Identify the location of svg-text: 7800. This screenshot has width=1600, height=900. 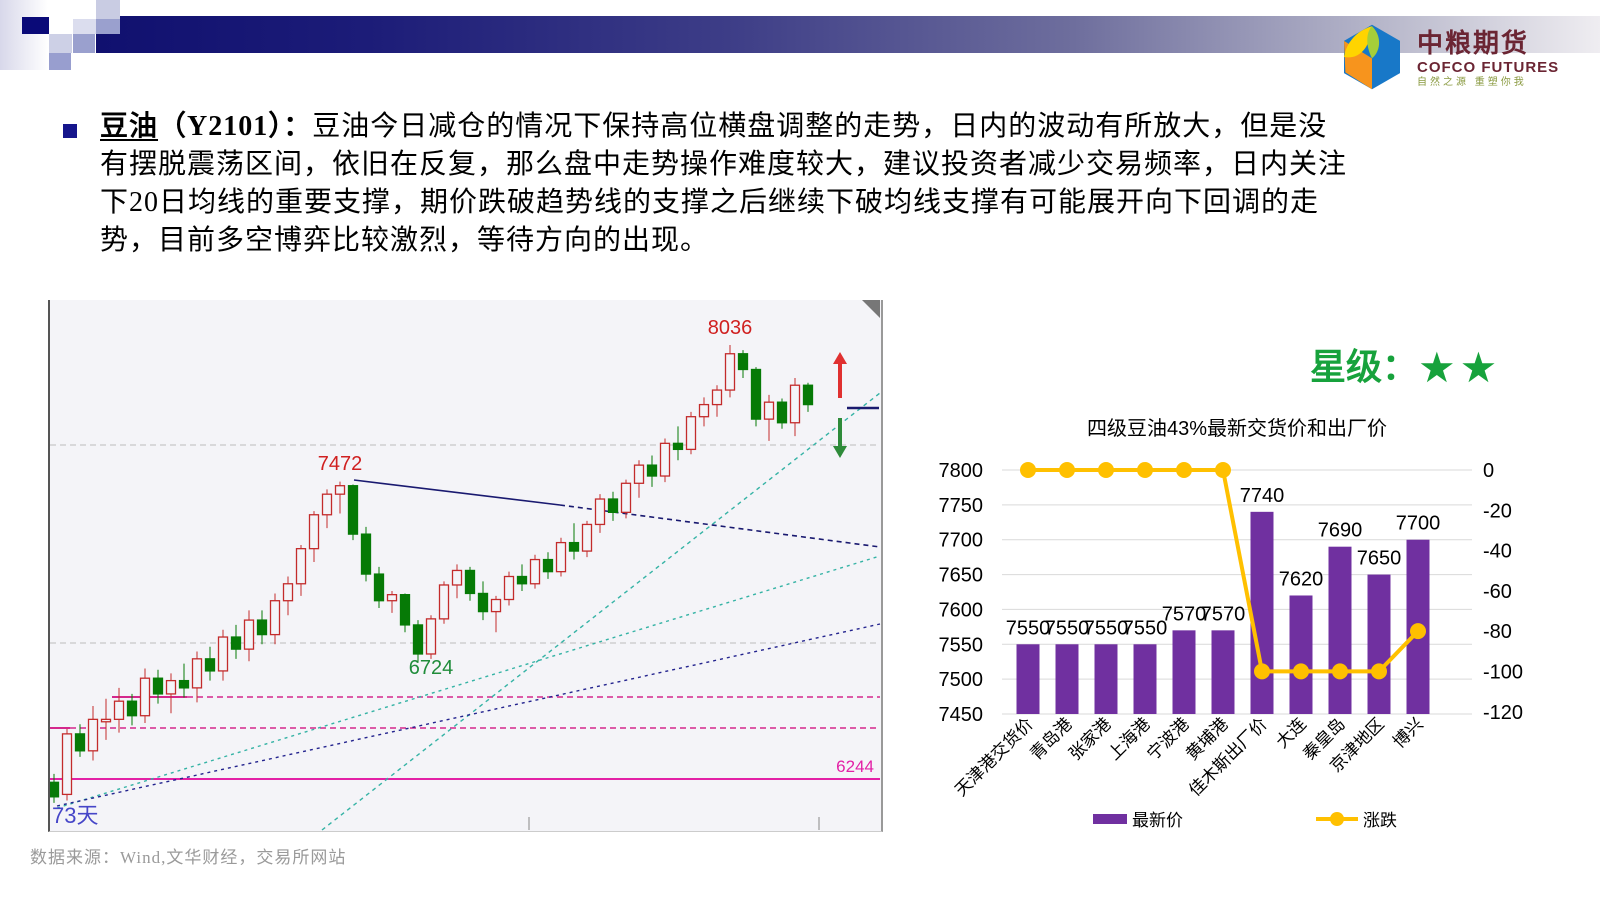
(961, 471).